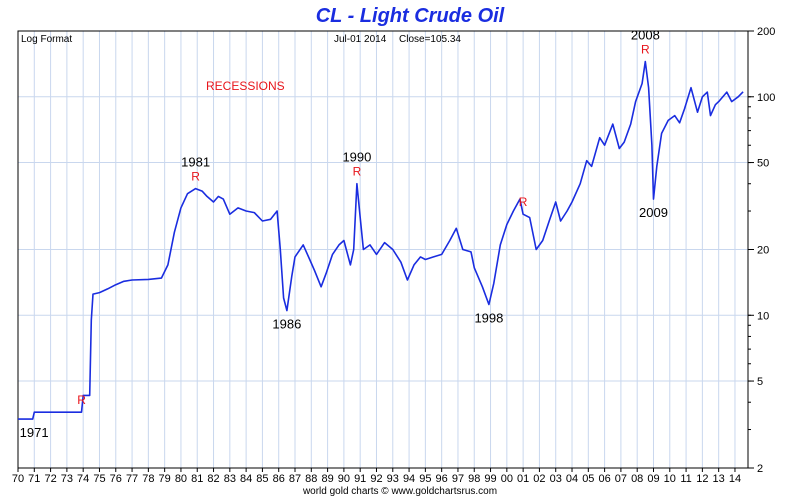 Image resolution: width=800 pixels, height=500 pixels. What do you see at coordinates (181, 479) in the screenshot?
I see `x-tick-label: 80` at bounding box center [181, 479].